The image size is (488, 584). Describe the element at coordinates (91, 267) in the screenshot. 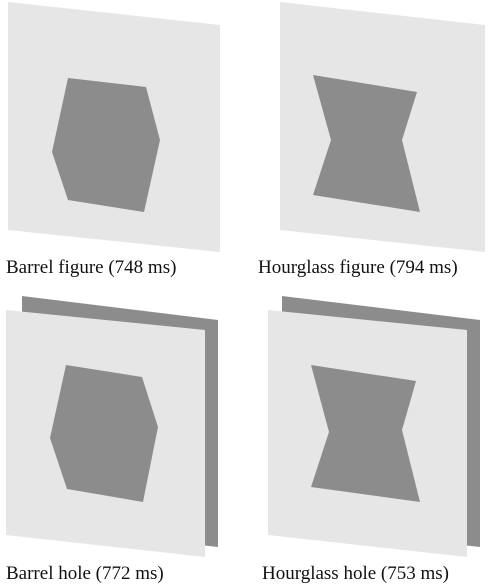

I see `caption-barrel-figure: Barrel figure (748 ms)` at that location.